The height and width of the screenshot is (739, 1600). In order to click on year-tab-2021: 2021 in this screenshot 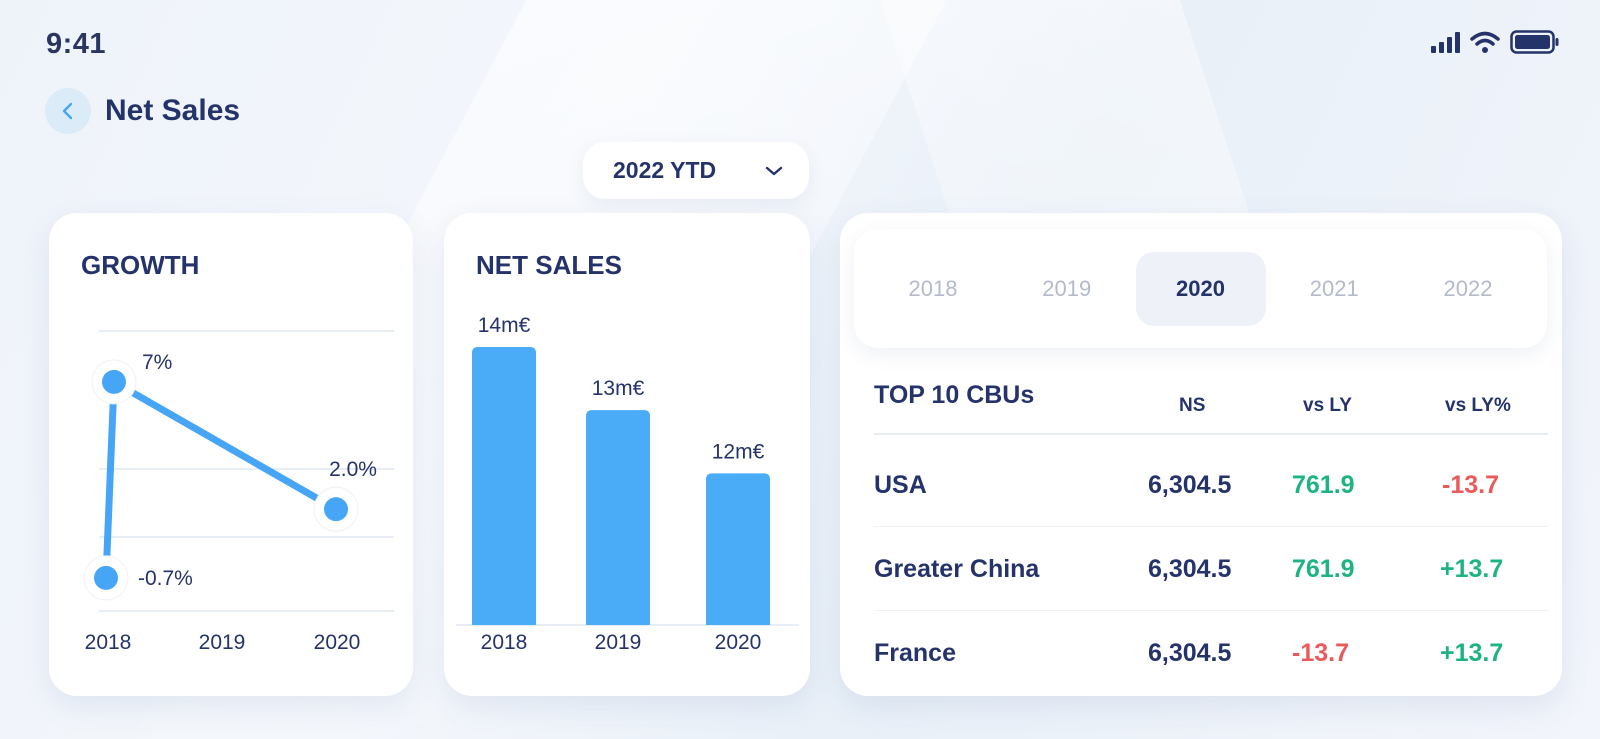, I will do `click(1334, 288)`.